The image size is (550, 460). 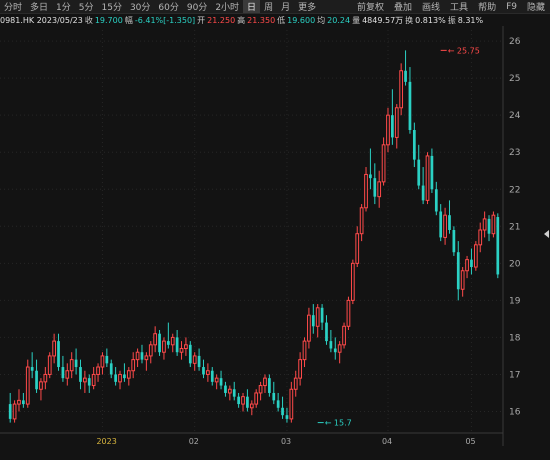 I want to click on period-tab: 2小时, so click(x=227, y=8).